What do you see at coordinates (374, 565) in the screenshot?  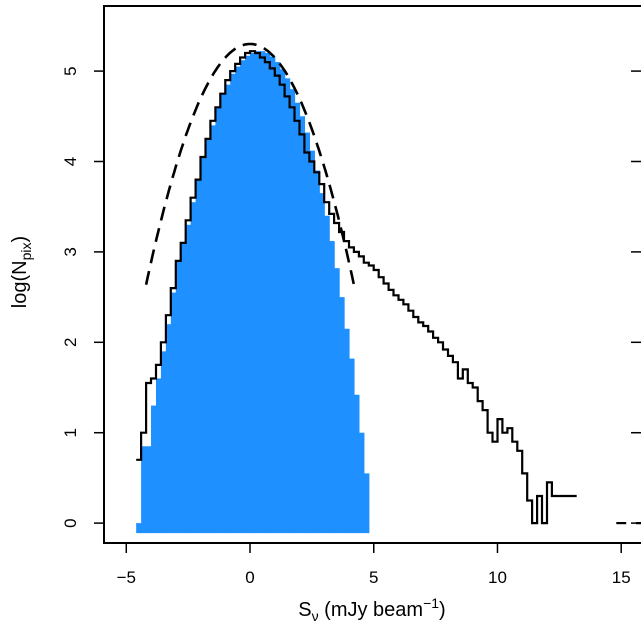 I see `x-axis: −5 0 5 10 15` at bounding box center [374, 565].